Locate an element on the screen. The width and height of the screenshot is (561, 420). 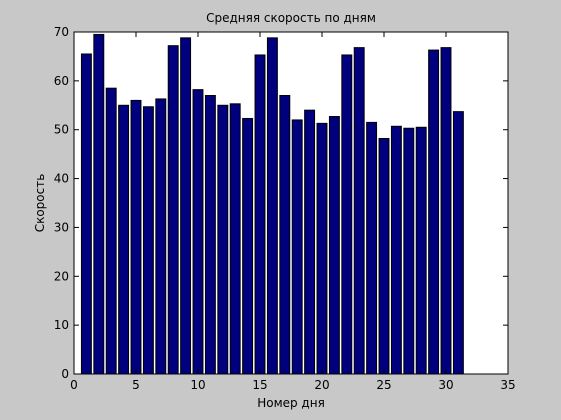
chart-title: Средняя скорость по дням is located at coordinates (291, 18).